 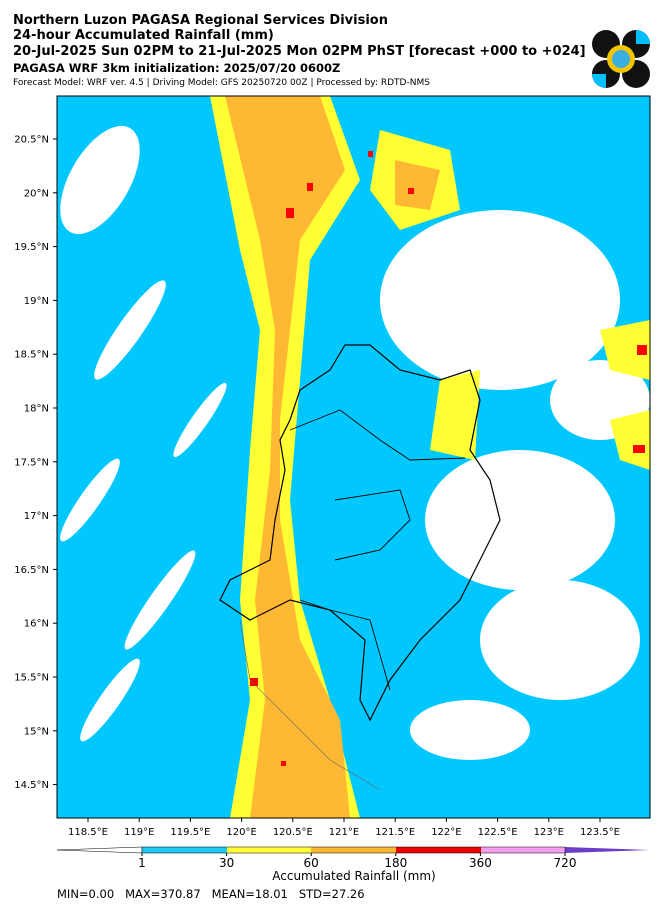 What do you see at coordinates (226, 863) in the screenshot?
I see `colorbar-tick-label: 30` at bounding box center [226, 863].